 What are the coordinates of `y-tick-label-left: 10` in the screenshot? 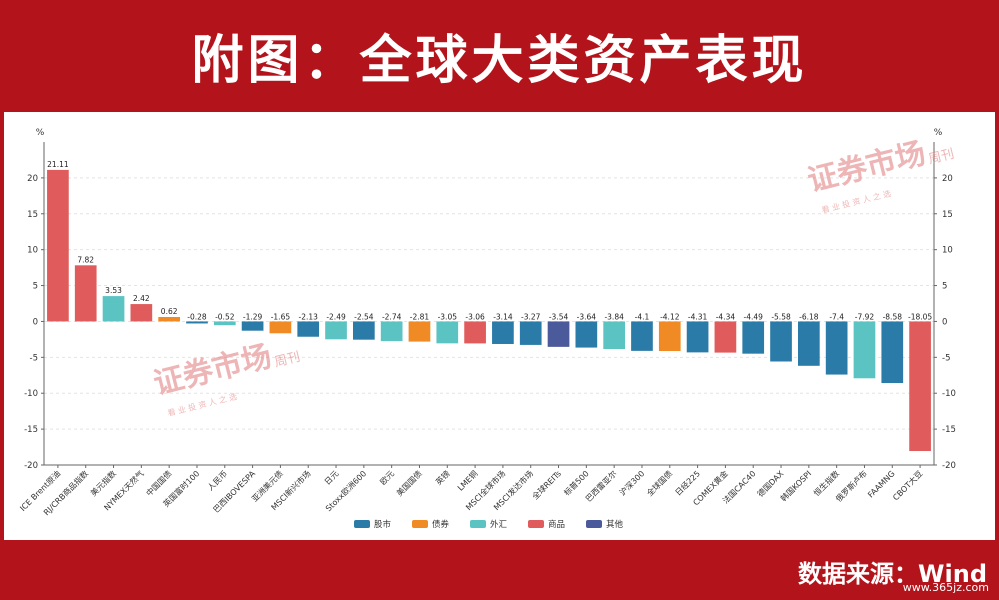 It's located at (32, 251).